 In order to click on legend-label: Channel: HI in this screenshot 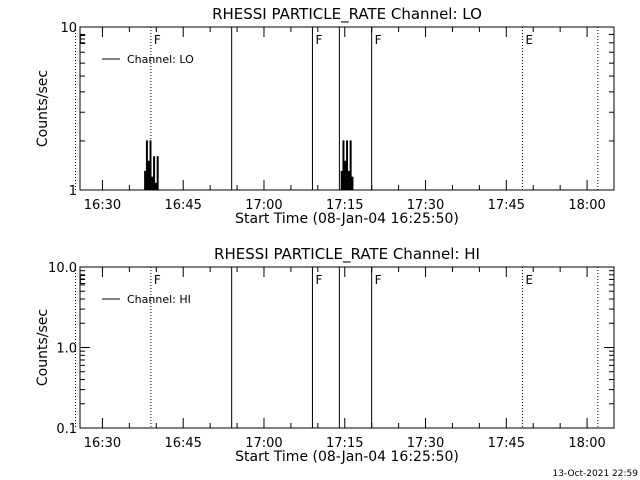, I will do `click(159, 299)`.